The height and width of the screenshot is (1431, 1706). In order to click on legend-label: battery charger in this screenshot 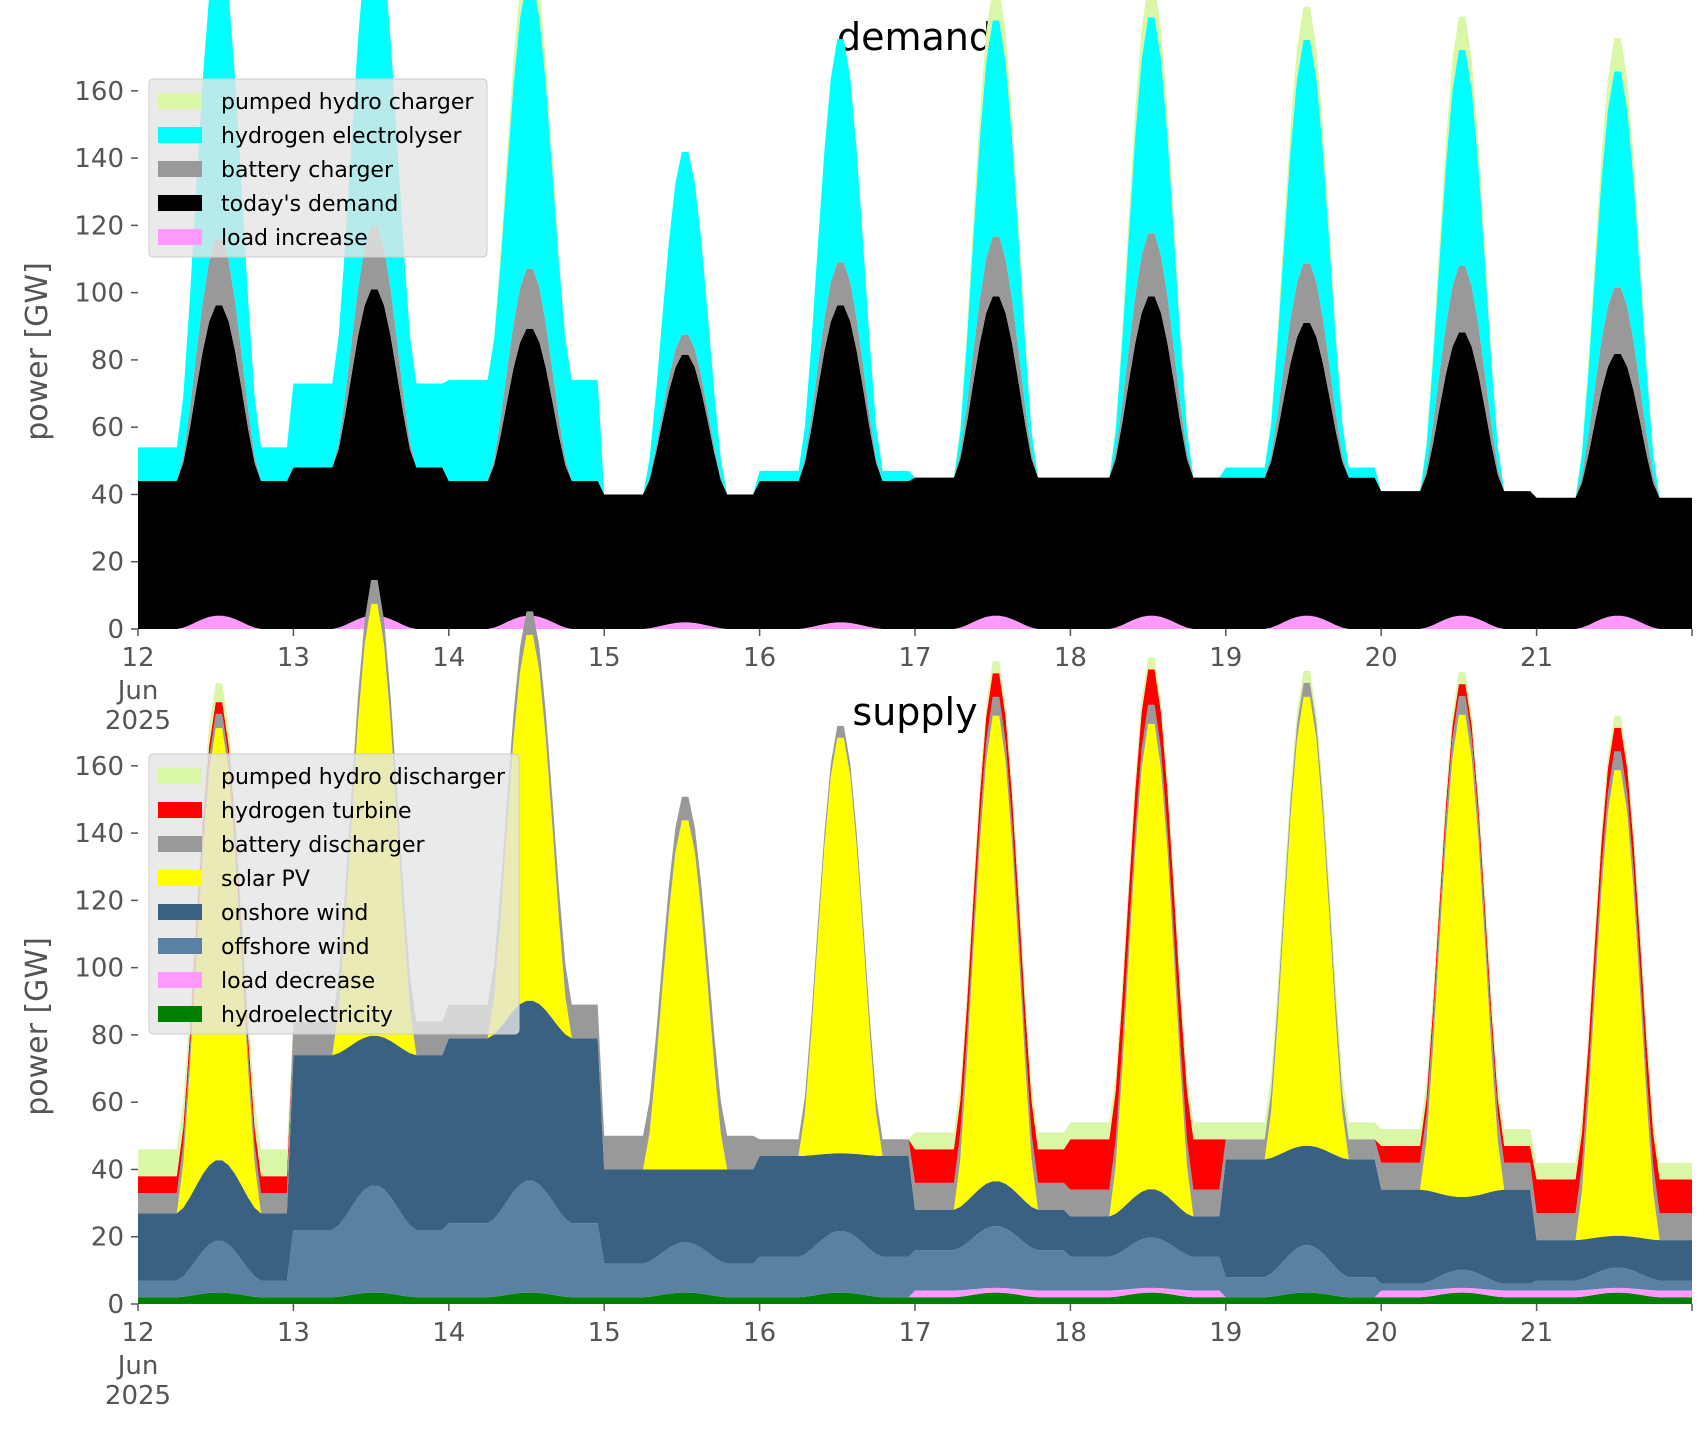, I will do `click(307, 170)`.